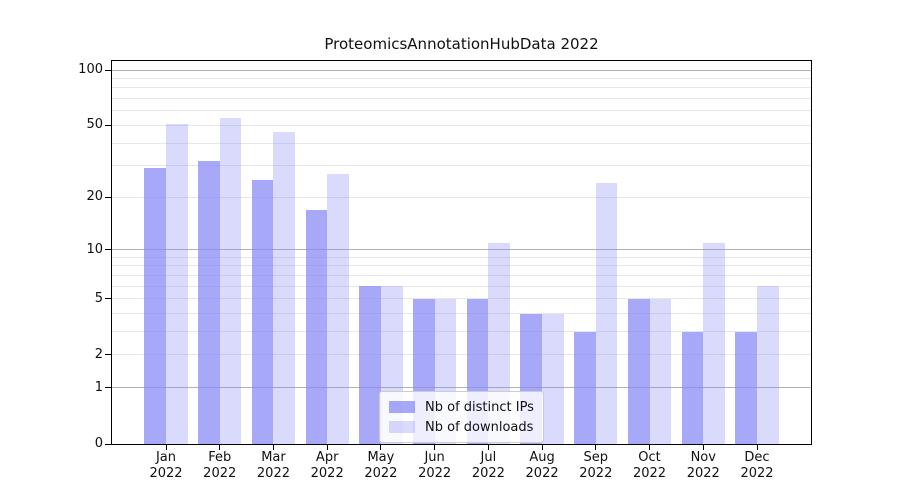  Describe the element at coordinates (461, 44) in the screenshot. I see `chart-title: ProteomicsAnnotationHubData 2022` at that location.